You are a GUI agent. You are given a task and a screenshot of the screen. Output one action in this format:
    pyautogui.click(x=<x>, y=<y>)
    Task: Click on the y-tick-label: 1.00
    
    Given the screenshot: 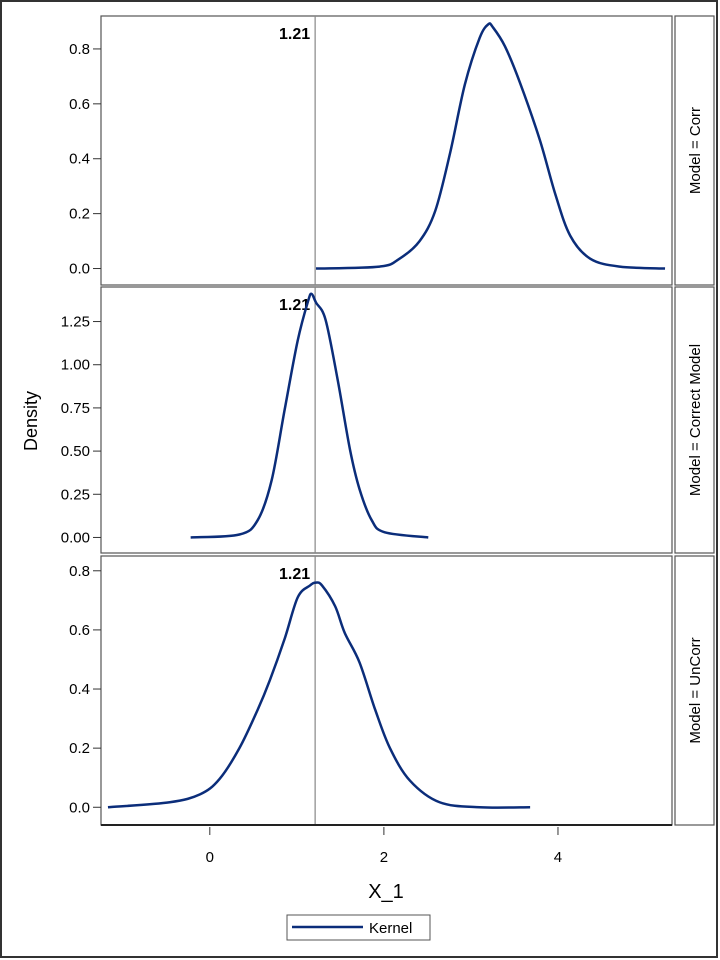 What is the action you would take?
    pyautogui.click(x=75, y=365)
    